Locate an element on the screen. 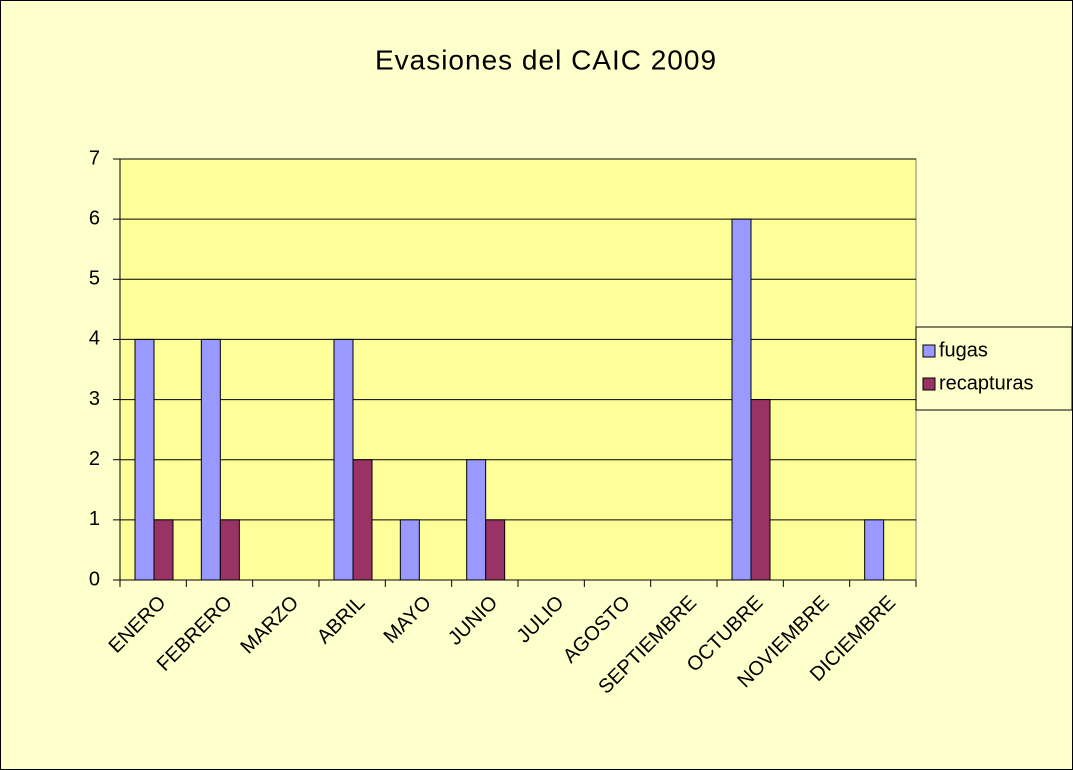 This screenshot has width=1073, height=770. y-tick-label: 0 is located at coordinates (94, 579).